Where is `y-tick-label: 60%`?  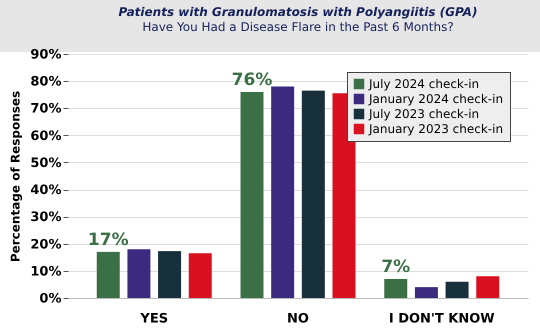
y-tick-label: 60% is located at coordinates (46, 136).